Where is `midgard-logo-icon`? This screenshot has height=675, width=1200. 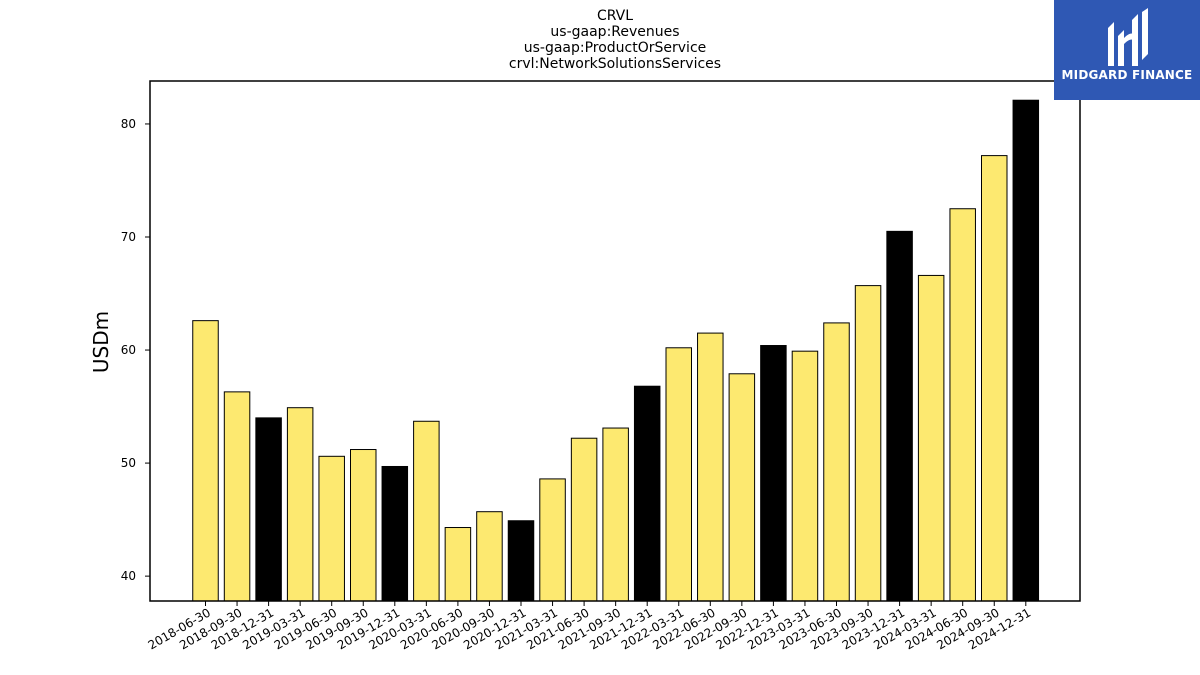 midgard-logo-icon is located at coordinates (1128, 37).